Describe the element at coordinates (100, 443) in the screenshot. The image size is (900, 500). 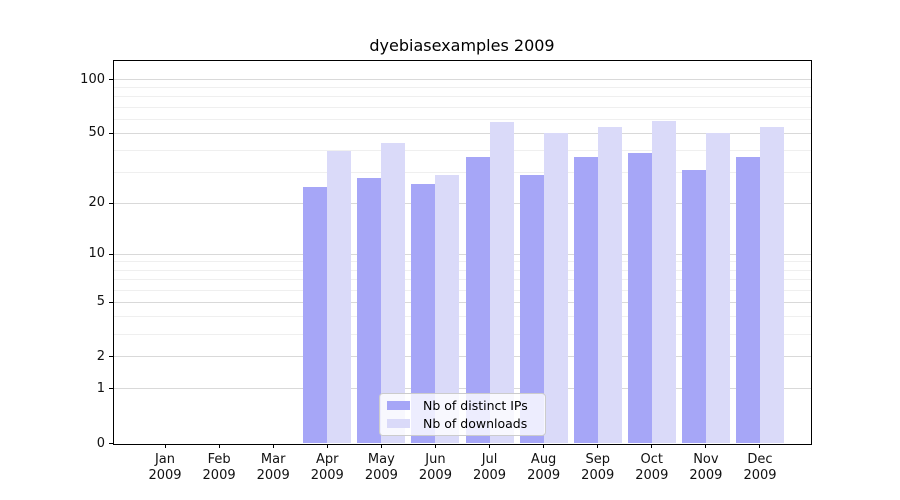
I see `y-tick-label: 0` at that location.